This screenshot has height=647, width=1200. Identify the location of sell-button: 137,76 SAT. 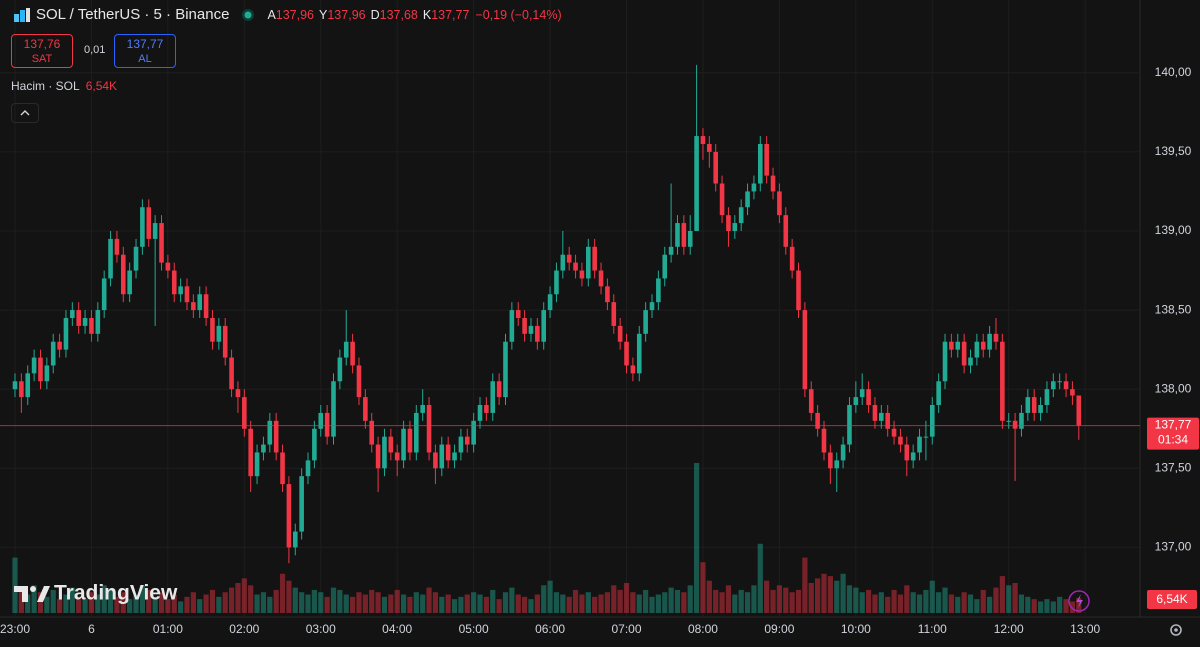
(42, 51).